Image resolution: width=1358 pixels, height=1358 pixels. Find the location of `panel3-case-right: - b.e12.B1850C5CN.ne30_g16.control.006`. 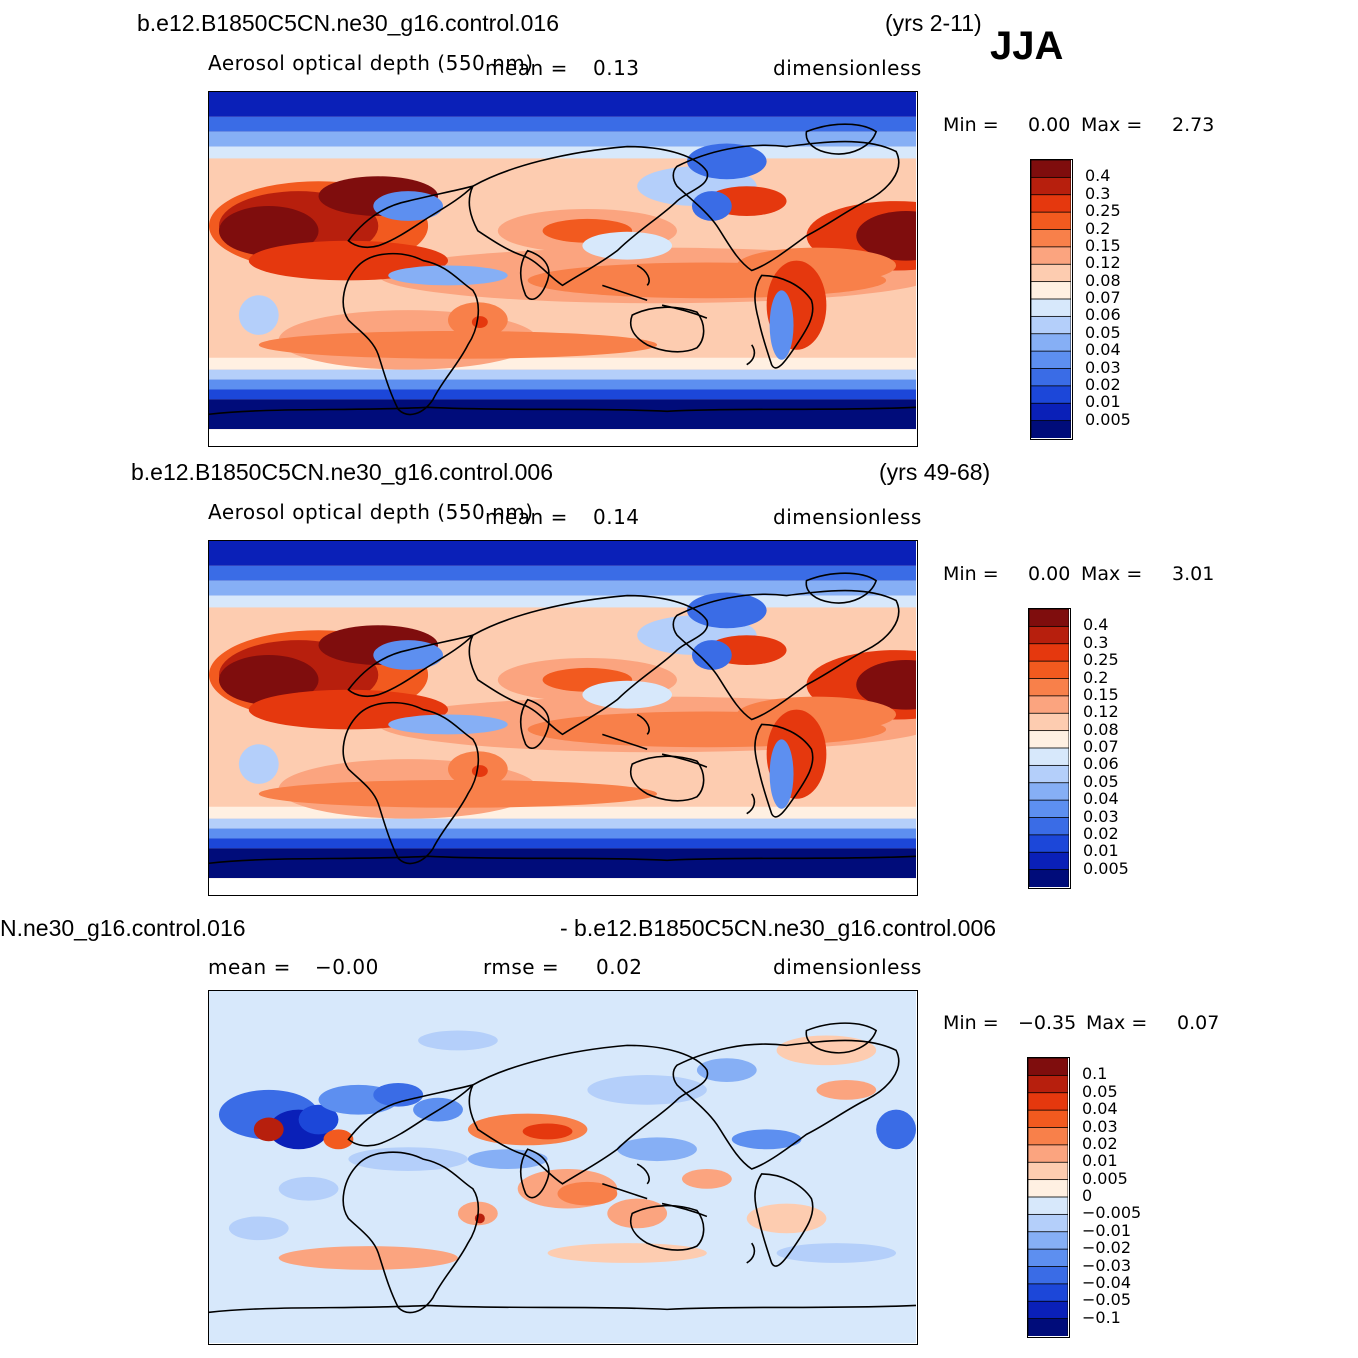

panel3-case-right: - b.e12.B1850C5CN.ne30_g16.control.006 is located at coordinates (778, 928).